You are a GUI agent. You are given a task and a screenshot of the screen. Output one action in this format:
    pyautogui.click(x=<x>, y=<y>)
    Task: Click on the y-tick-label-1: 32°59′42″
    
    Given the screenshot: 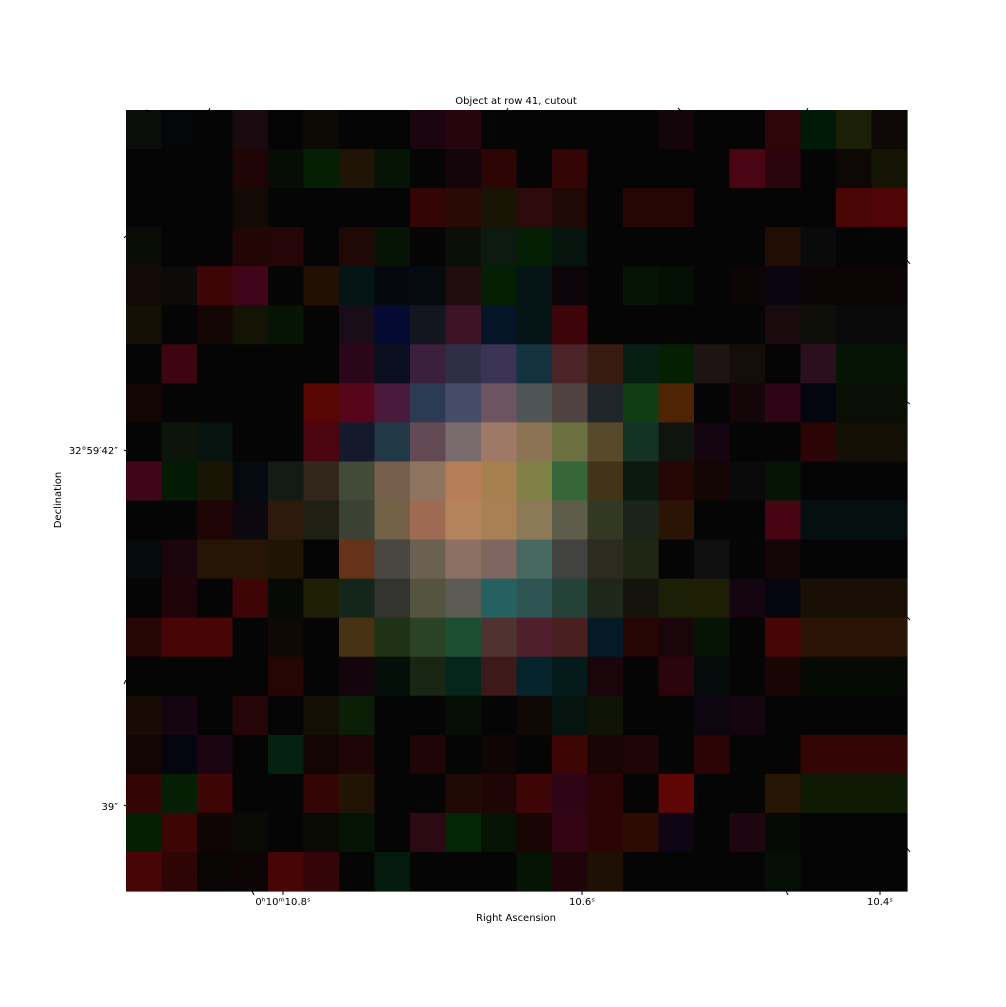 What is the action you would take?
    pyautogui.click(x=93, y=451)
    